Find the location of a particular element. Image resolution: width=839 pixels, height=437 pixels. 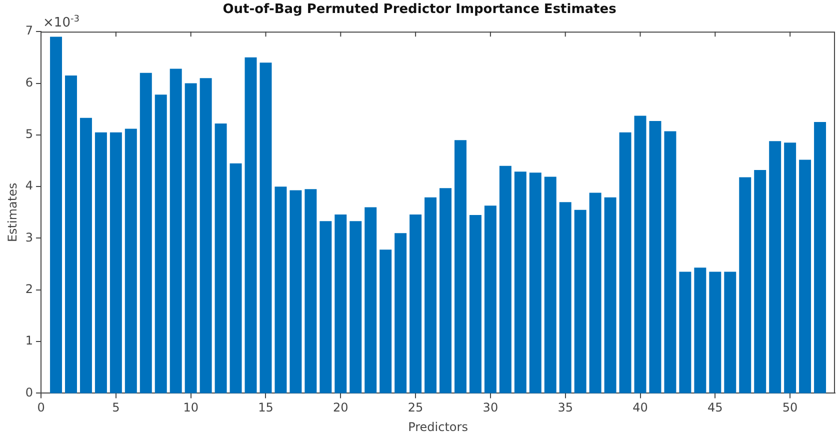

x-tick-label: 15 is located at coordinates (266, 407).